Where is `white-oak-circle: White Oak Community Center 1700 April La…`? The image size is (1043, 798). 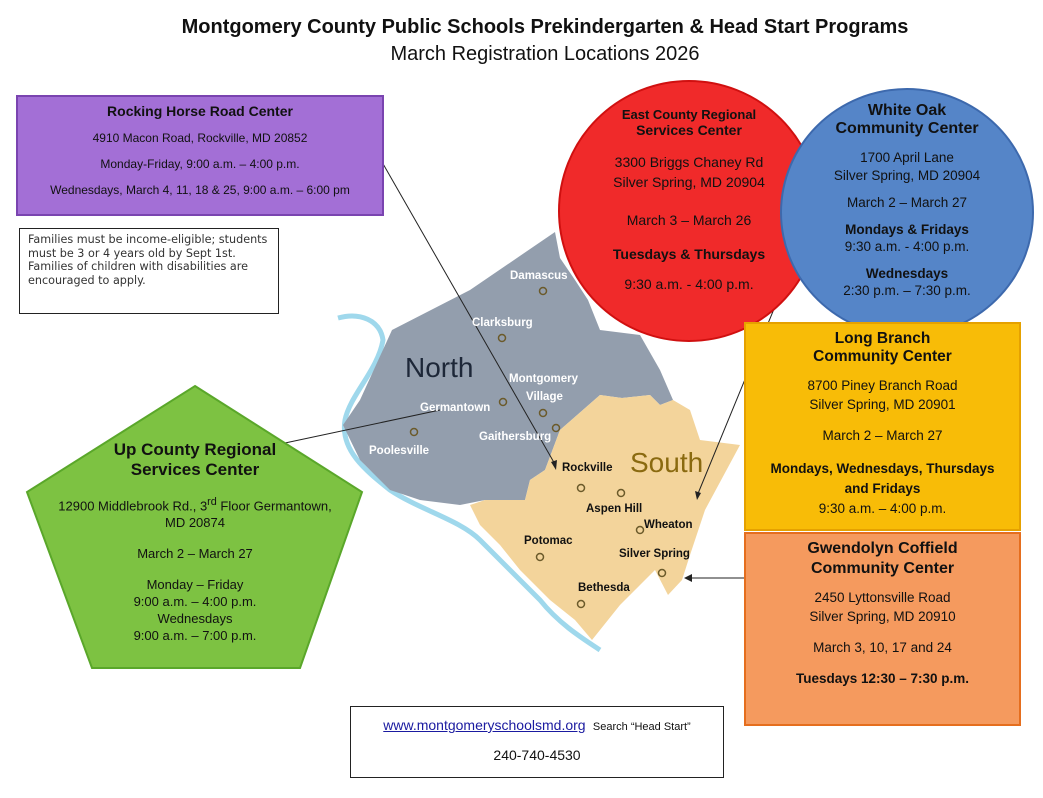
white-oak-circle: White Oak Community Center 1700 April La… is located at coordinates (907, 212).